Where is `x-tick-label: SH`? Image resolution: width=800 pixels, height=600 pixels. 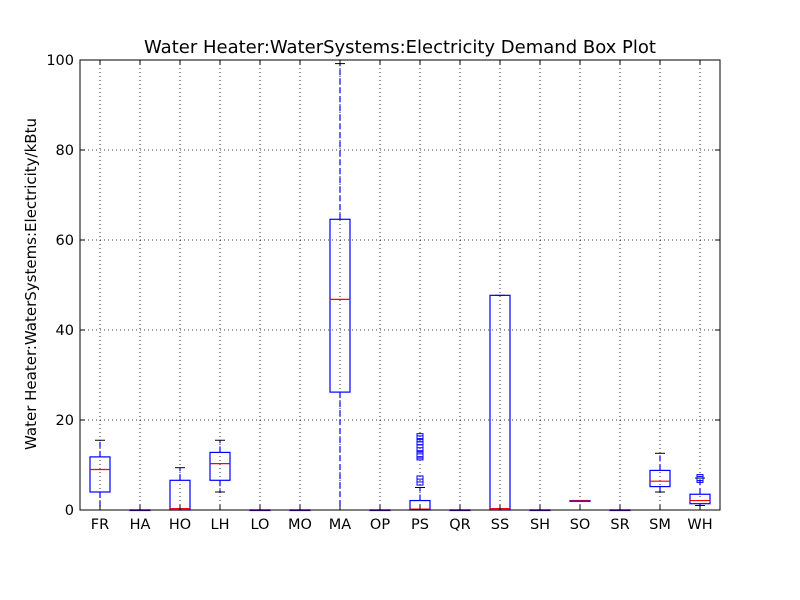 x-tick-label: SH is located at coordinates (540, 525).